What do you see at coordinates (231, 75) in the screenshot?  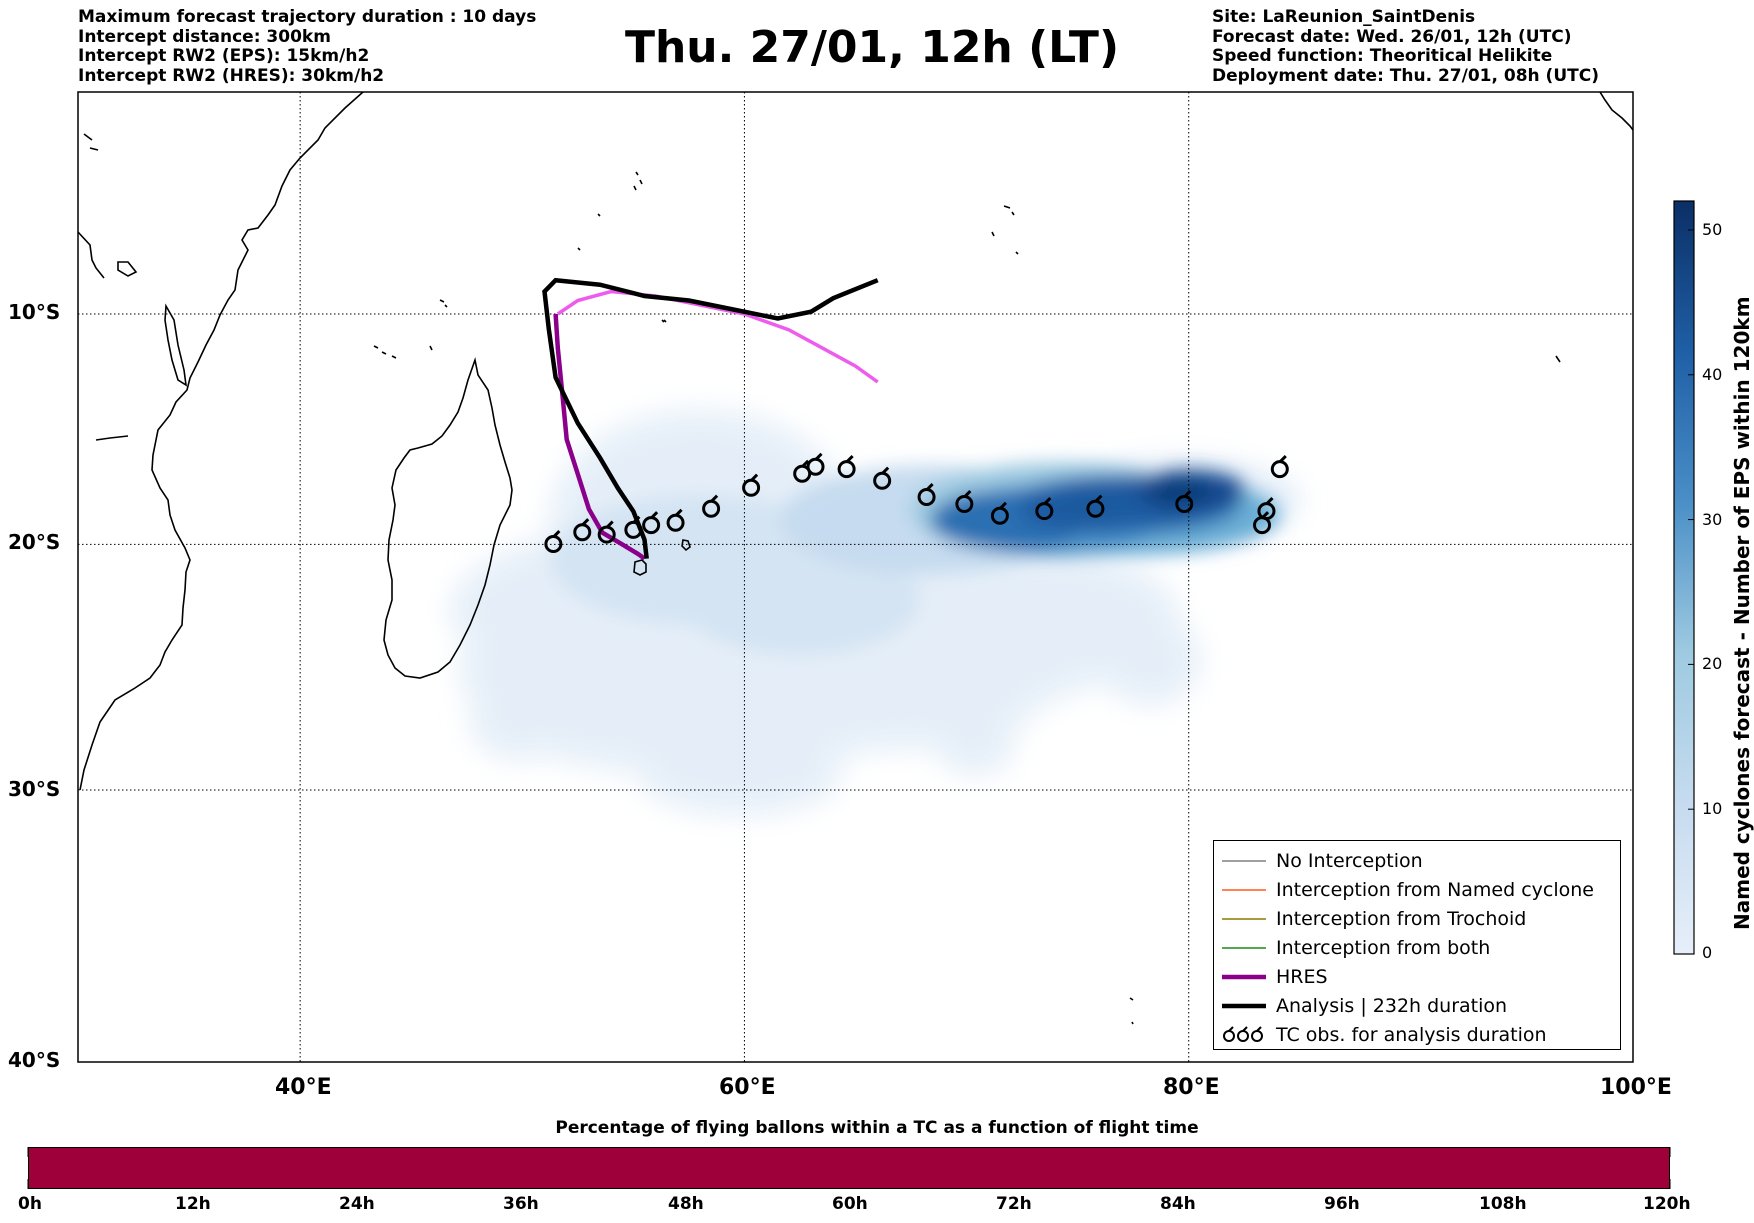 I see `header-line: Intercept RW2 (HRES): 30km/h2` at bounding box center [231, 75].